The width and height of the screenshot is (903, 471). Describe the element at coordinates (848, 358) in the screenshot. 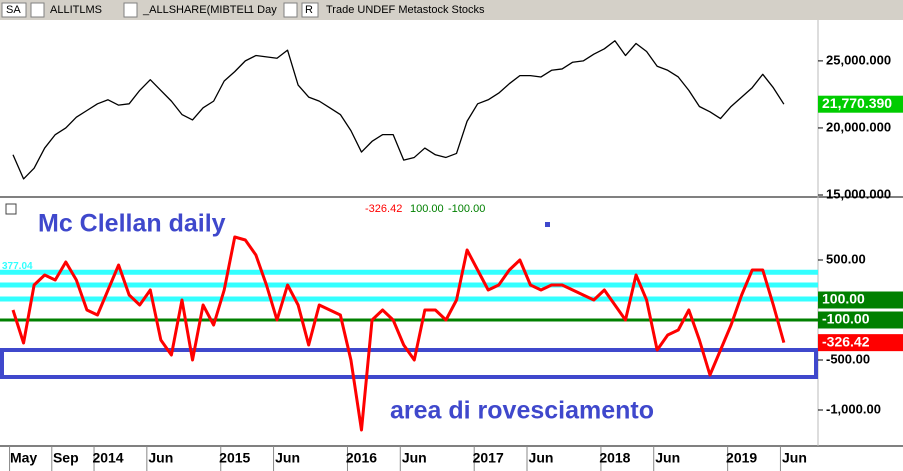

I see `y-tick-label: -500.00` at that location.